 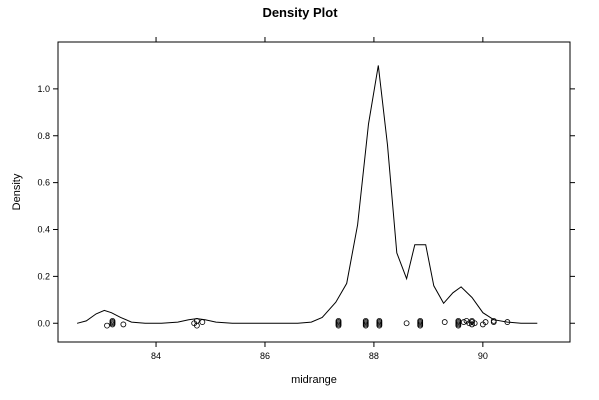 I want to click on y-tick-label: 1.0, so click(x=43, y=89).